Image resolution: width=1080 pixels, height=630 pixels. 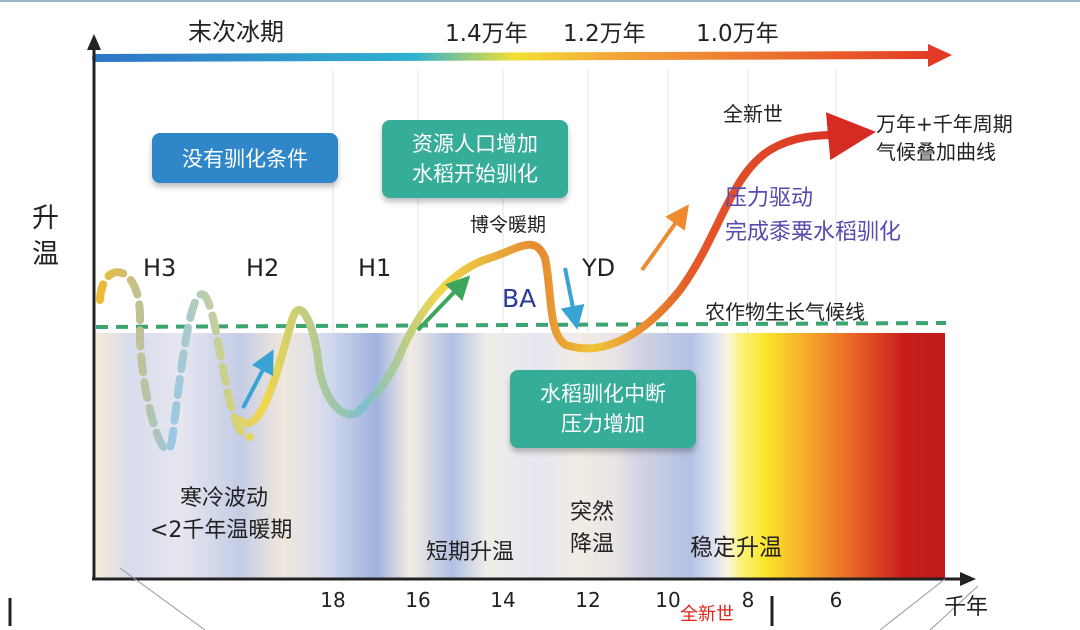 What do you see at coordinates (418, 600) in the screenshot?
I see `x-tick-16: 16` at bounding box center [418, 600].